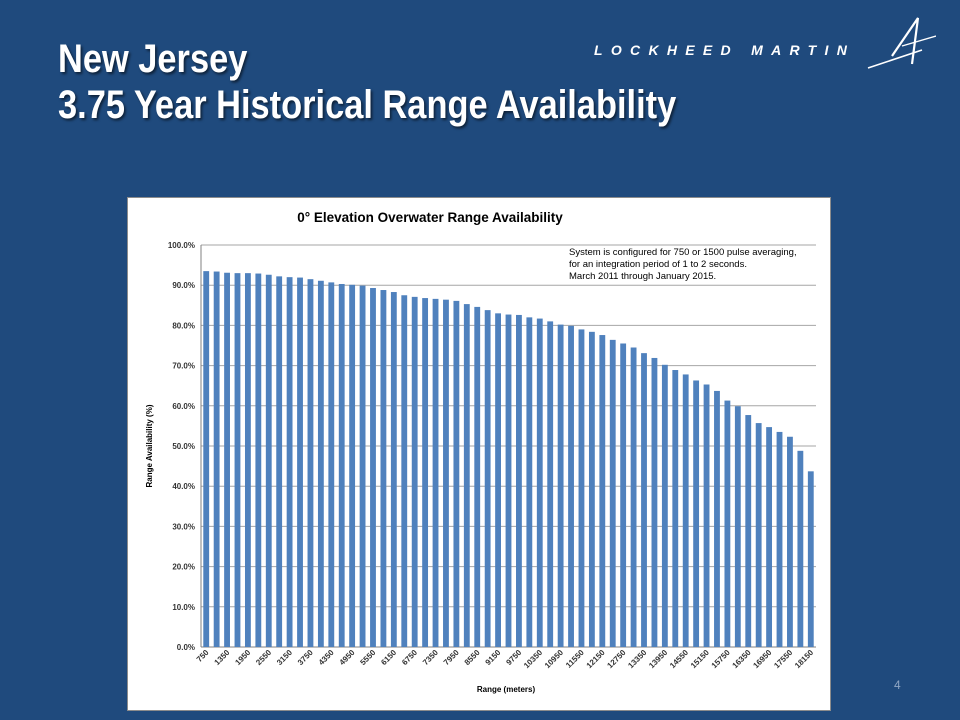  I want to click on x-tick-label: 14550, so click(679, 659).